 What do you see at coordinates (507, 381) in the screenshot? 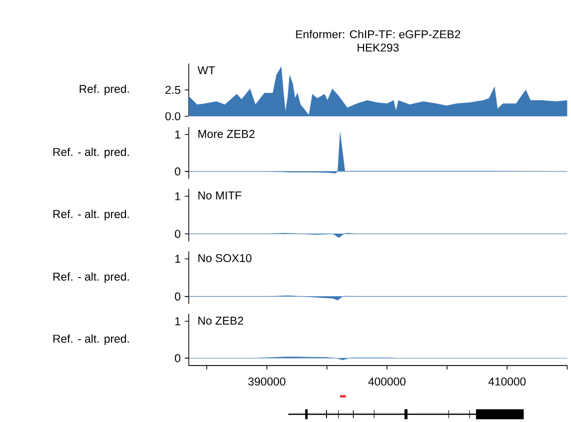
I see `x-tick-label: 410000` at bounding box center [507, 381].